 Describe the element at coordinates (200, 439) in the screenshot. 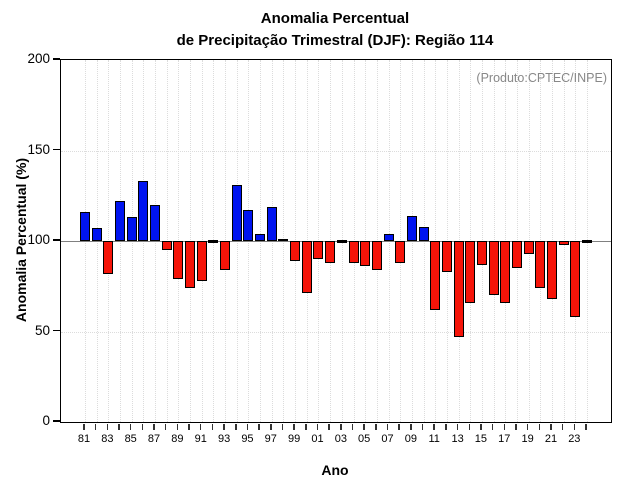

I see `x-axis-tick-label: 91` at that location.